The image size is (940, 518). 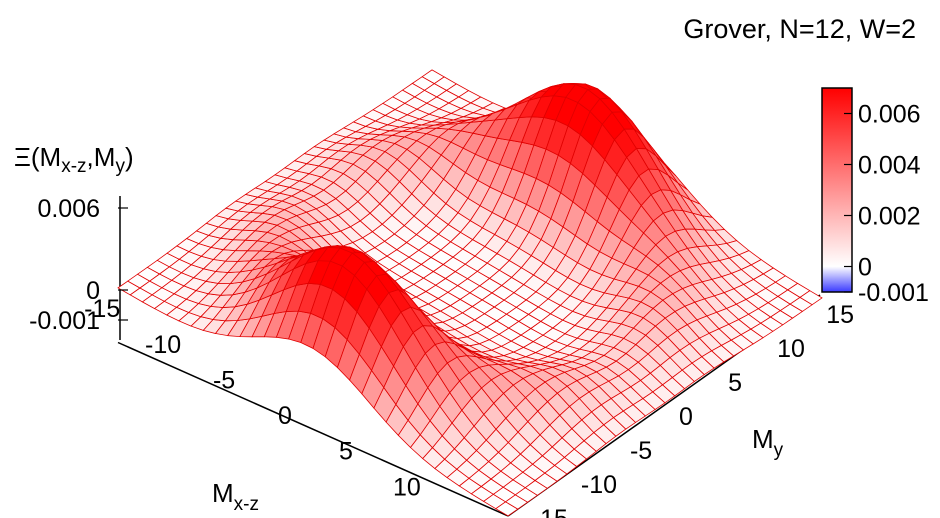 I want to click on surface-cell, so click(x=811, y=298).